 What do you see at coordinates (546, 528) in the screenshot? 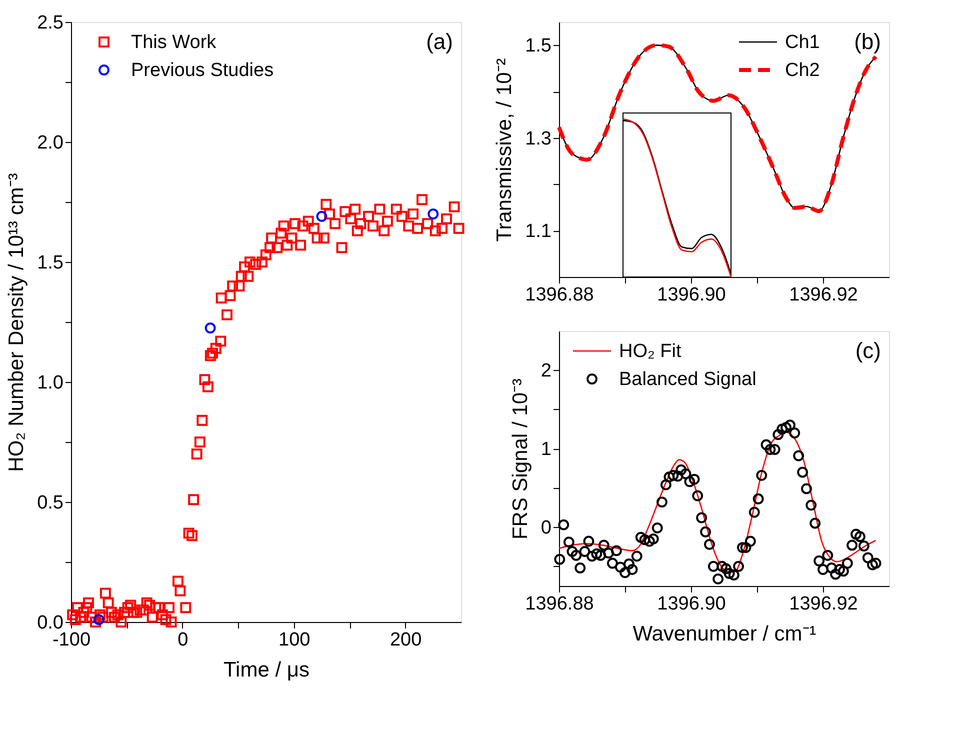
I see `y-tick-label: 0` at bounding box center [546, 528].